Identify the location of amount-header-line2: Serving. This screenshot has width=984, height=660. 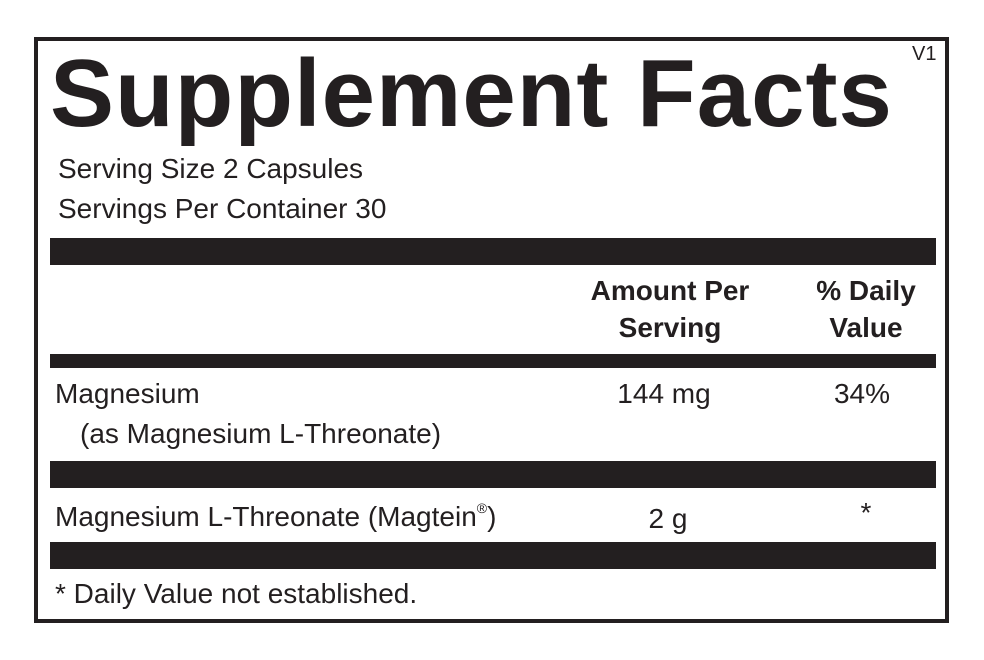
(670, 327).